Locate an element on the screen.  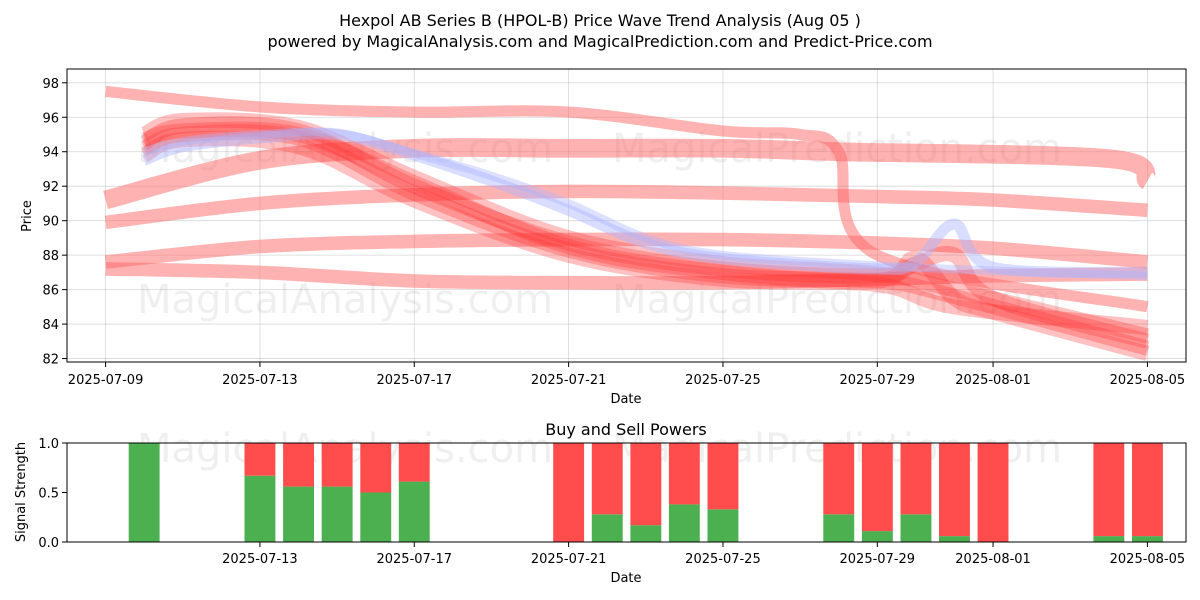
price-x-tick-label-7: 2025-08-05 is located at coordinates (1148, 380).